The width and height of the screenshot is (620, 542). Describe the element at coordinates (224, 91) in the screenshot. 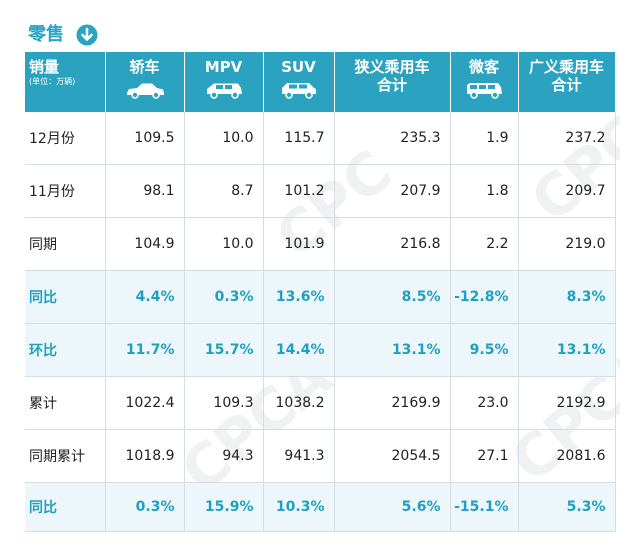

I see `mpv-icon` at that location.